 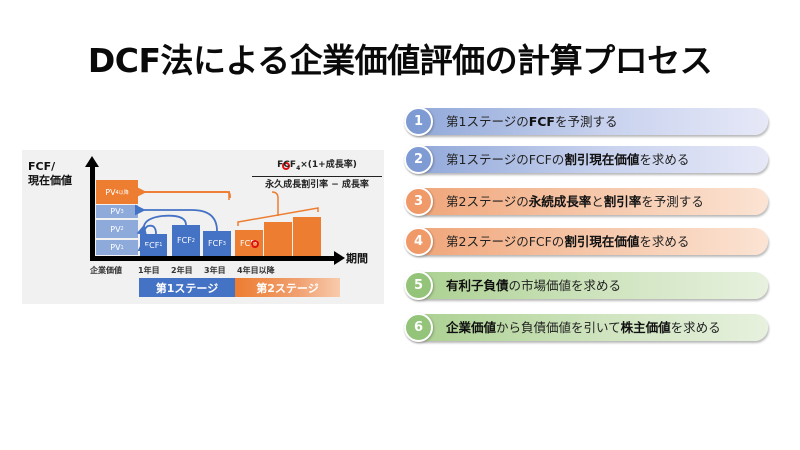 I want to click on step-2: 2 第1ステージのFCFの割引現在価値を求める, so click(x=586, y=159).